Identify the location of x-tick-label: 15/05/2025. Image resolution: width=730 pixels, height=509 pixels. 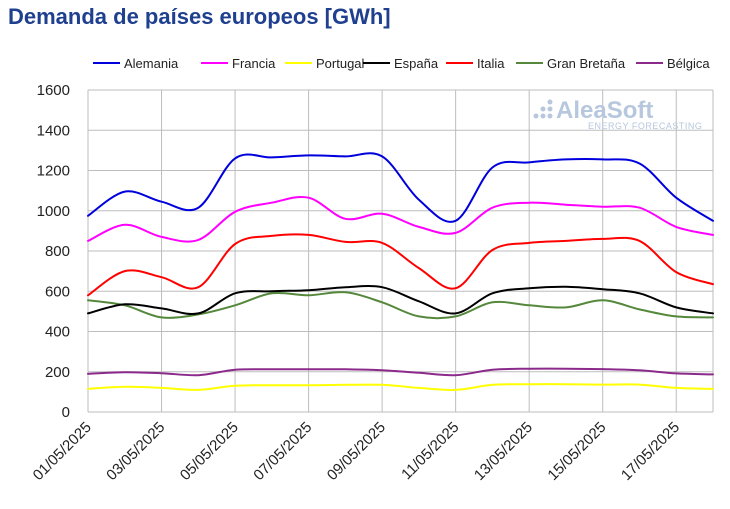
(576, 451).